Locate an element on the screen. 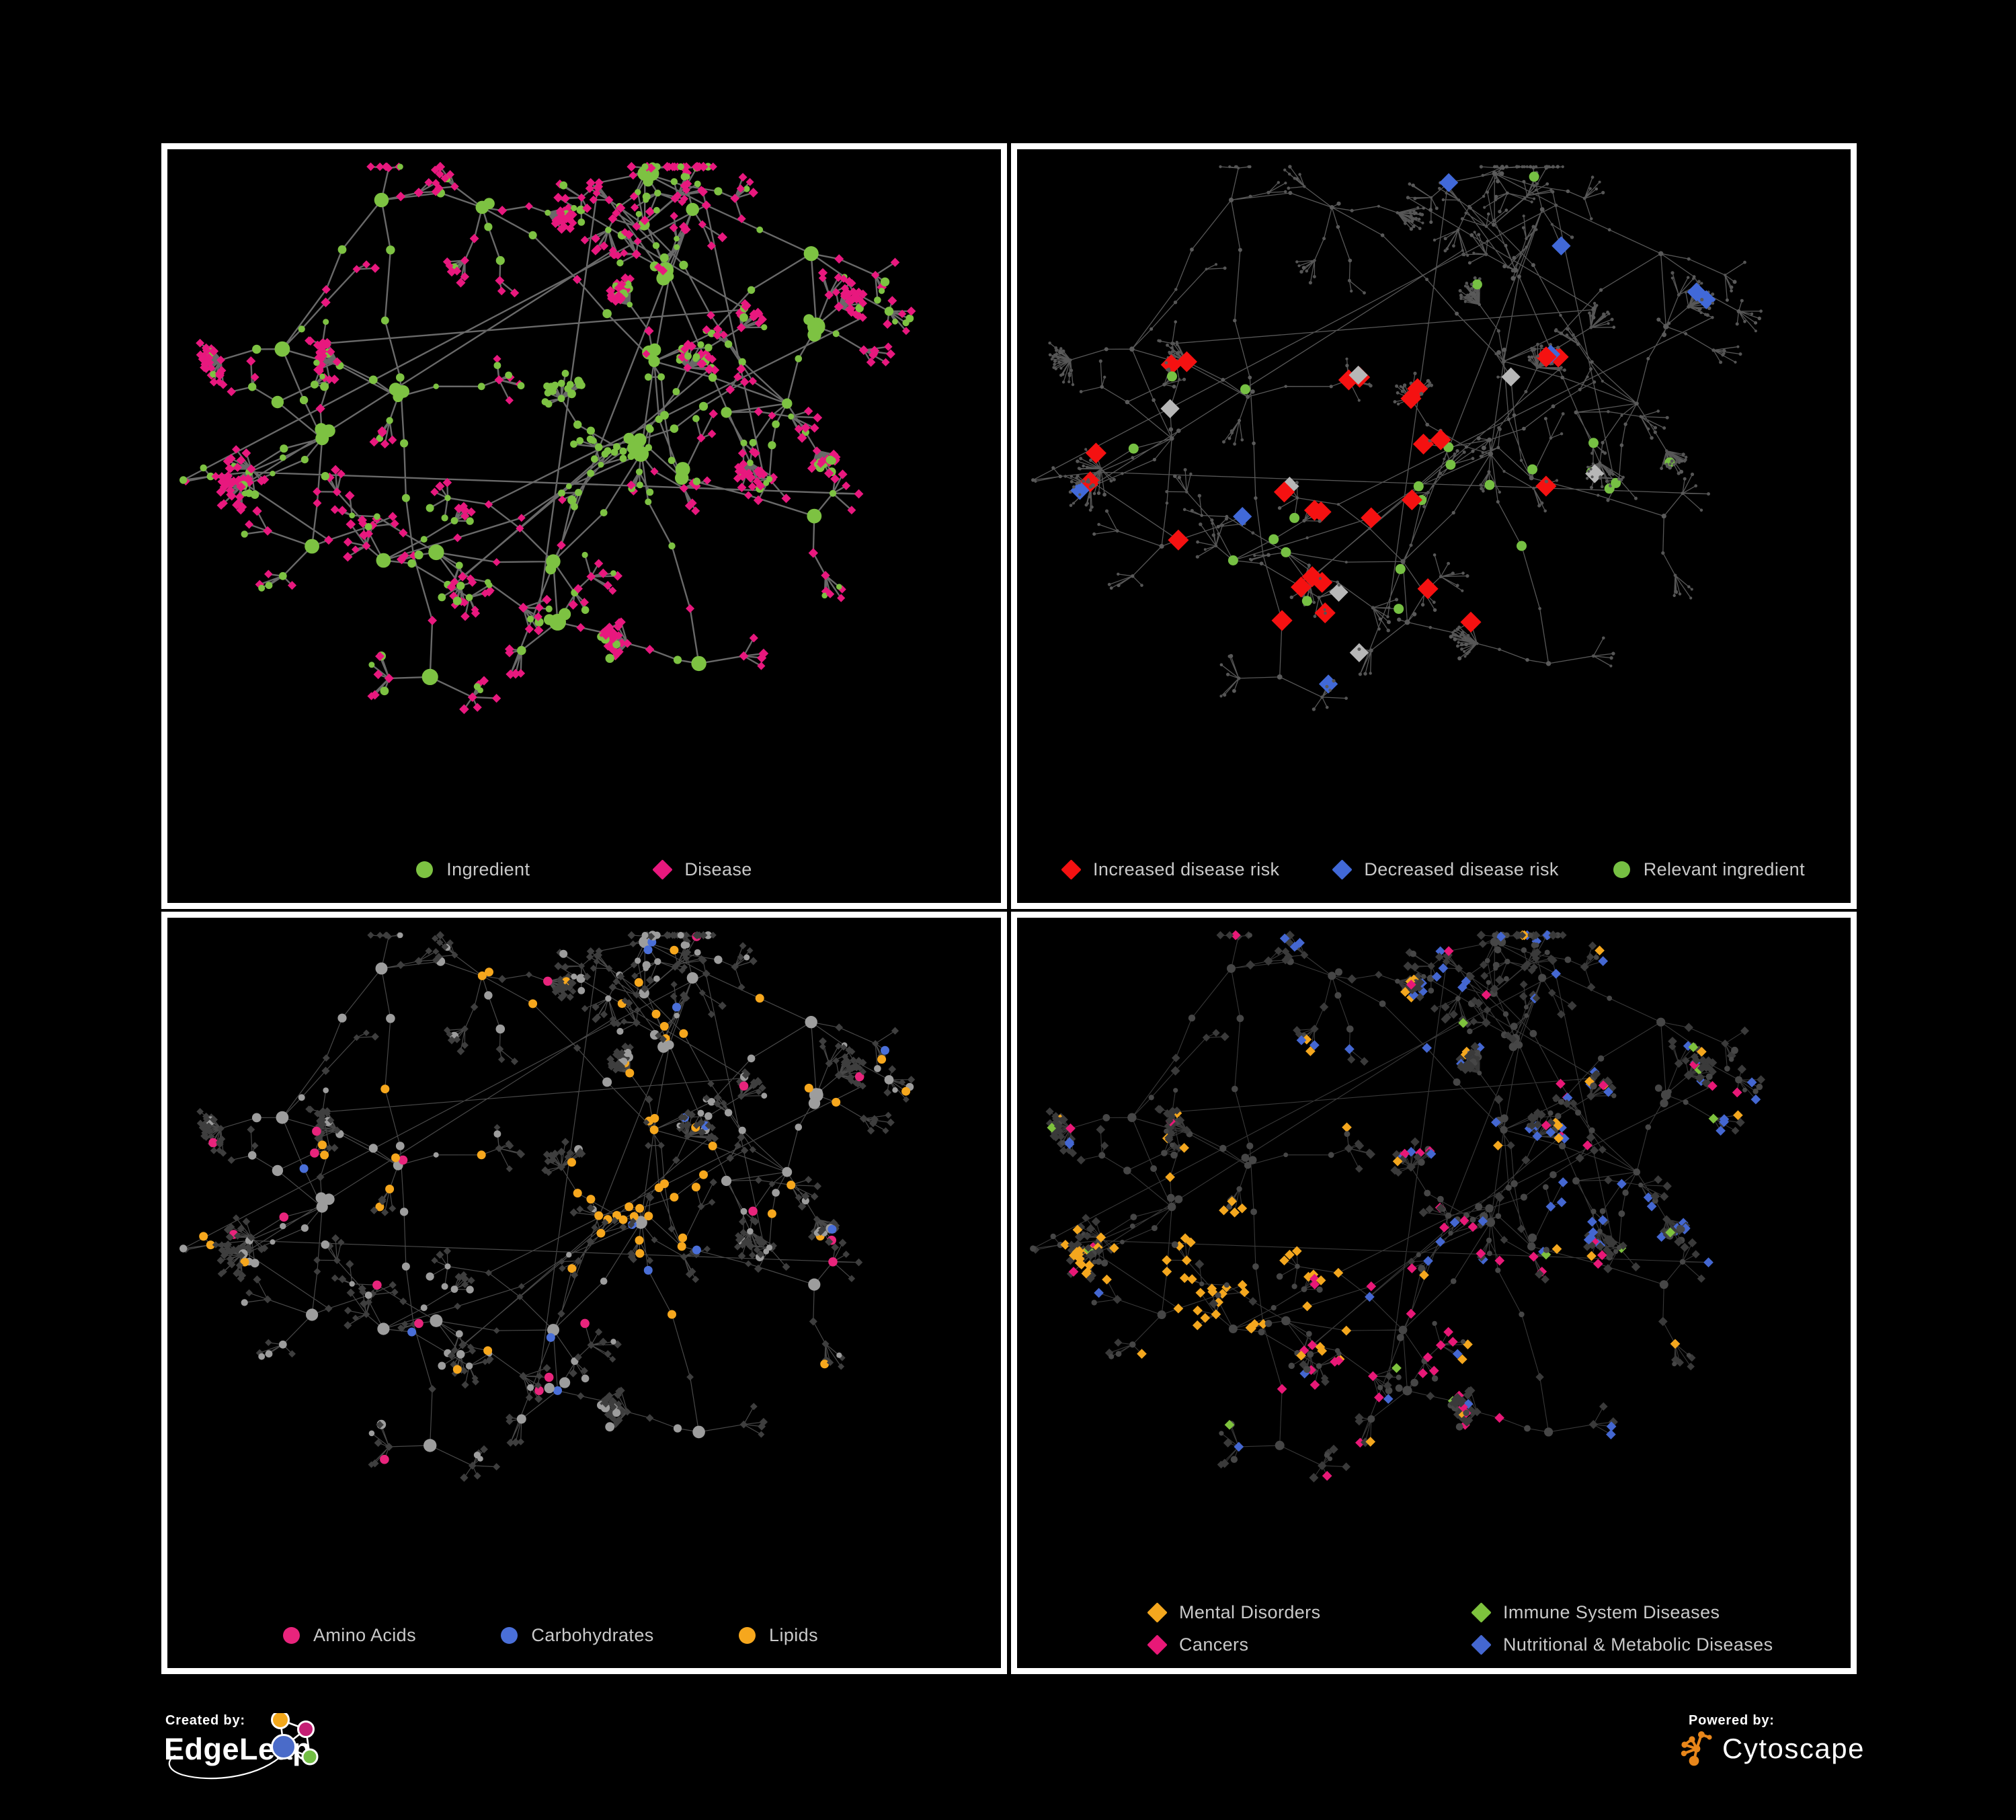  legend-label: Increased disease risk is located at coordinates (1186, 869).